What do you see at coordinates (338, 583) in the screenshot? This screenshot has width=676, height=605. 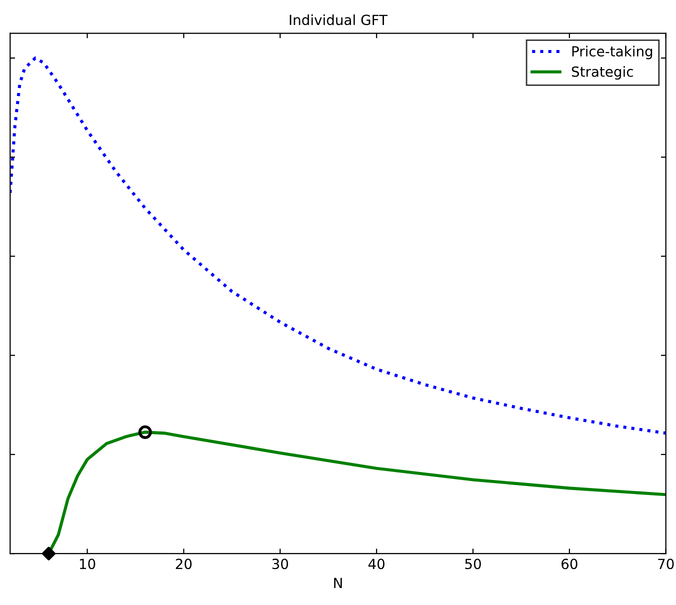 I see `x-axis-title: N` at bounding box center [338, 583].